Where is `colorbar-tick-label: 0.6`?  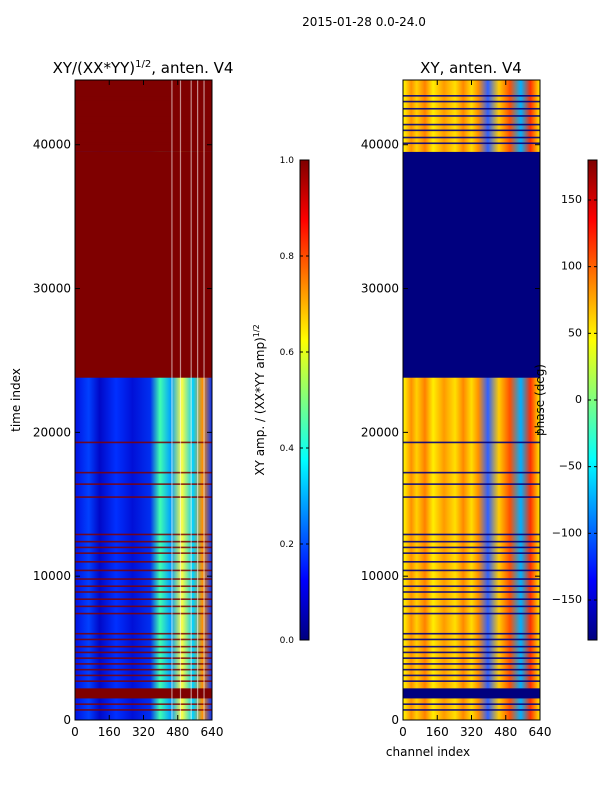 colorbar-tick-label: 0.6 is located at coordinates (287, 353).